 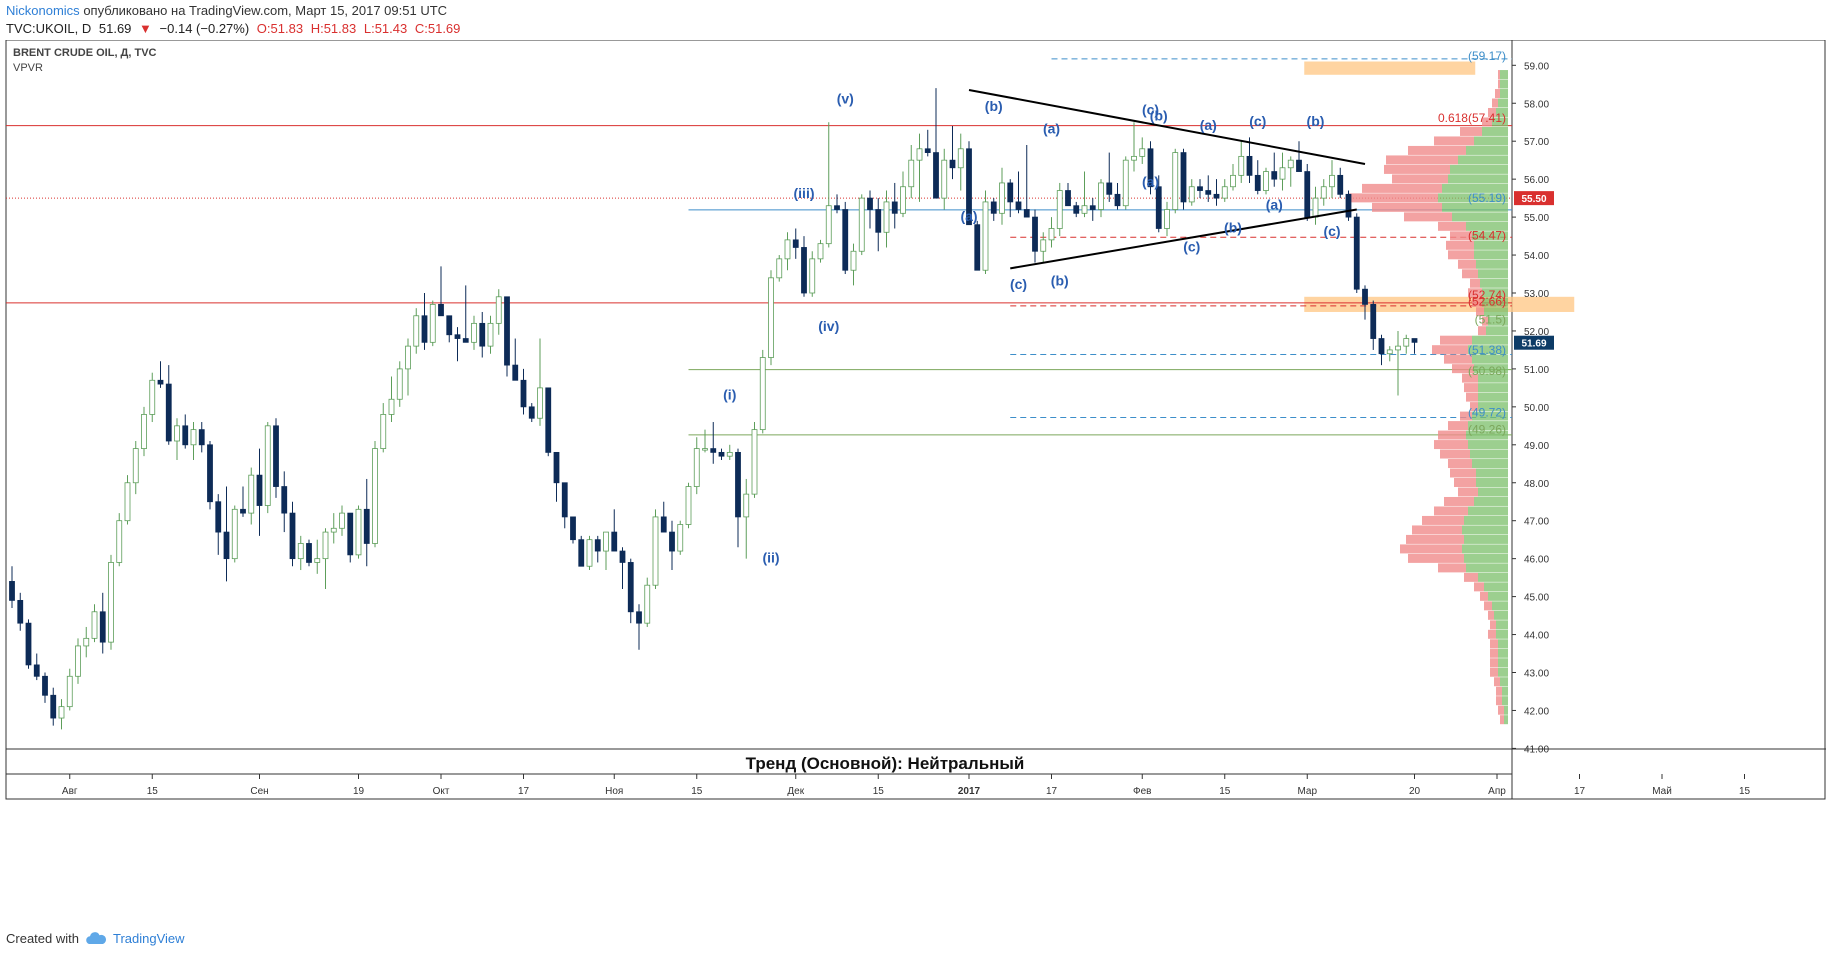 What do you see at coordinates (1472, 118) in the screenshot?
I see `level-price-label: 0.618(57.41)` at bounding box center [1472, 118].